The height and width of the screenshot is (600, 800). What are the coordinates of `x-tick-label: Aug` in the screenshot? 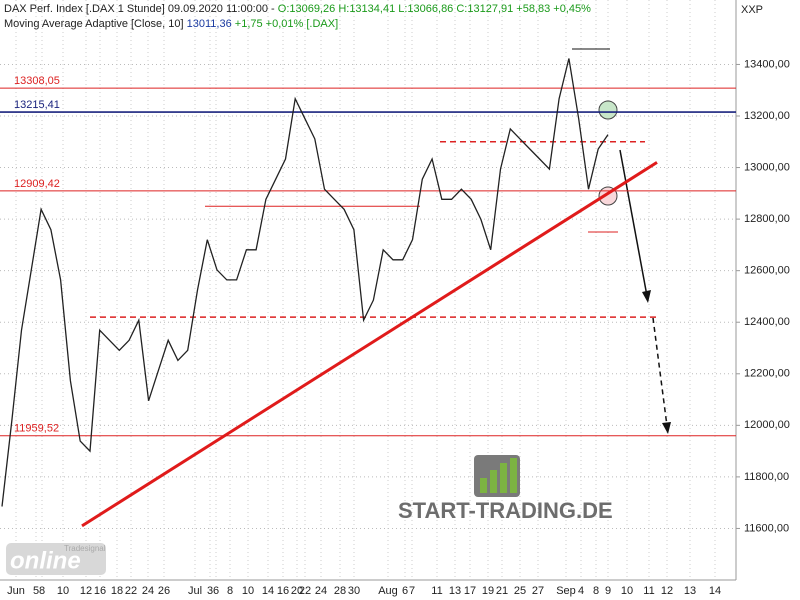 It's located at (388, 591).